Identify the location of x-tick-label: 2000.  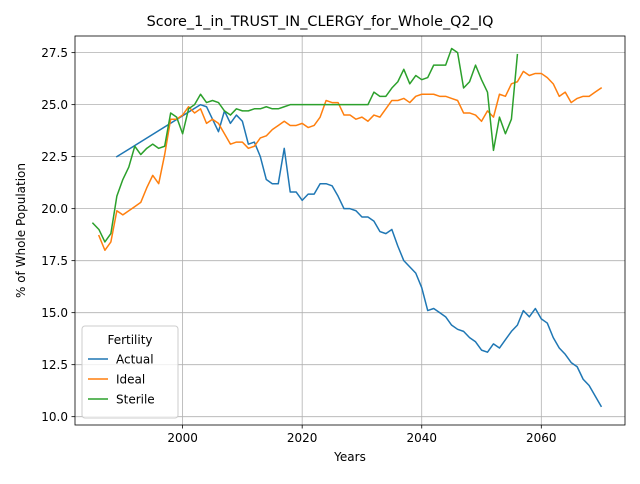
(182, 438).